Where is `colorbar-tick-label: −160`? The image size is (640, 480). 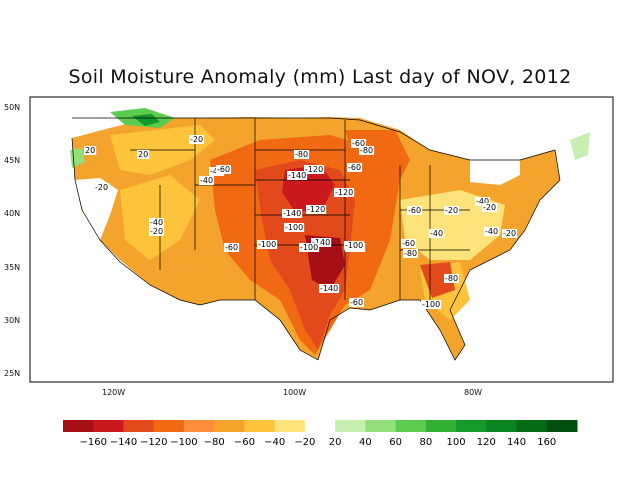
colorbar-tick-label: −160 is located at coordinates (93, 442).